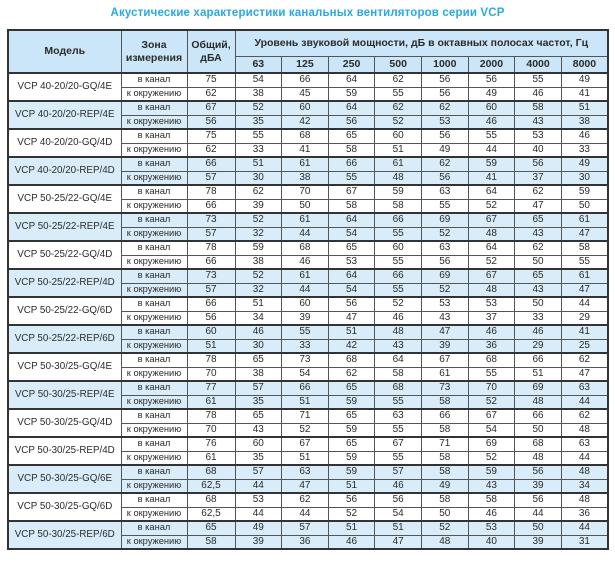  I want to click on spl-value-cell: 57, so click(258, 388).